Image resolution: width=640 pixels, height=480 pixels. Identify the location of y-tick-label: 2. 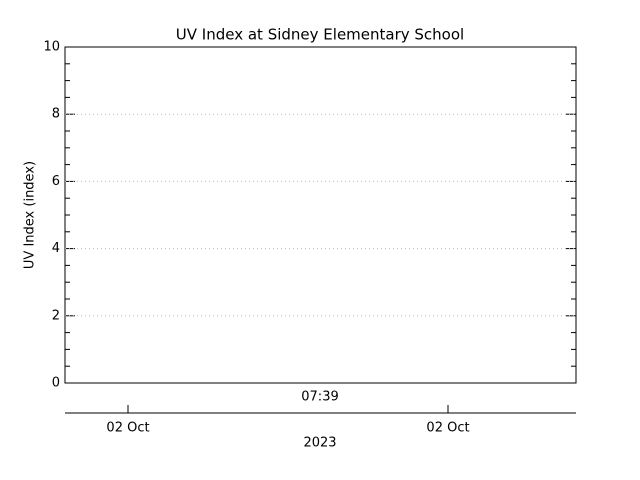
(56, 315).